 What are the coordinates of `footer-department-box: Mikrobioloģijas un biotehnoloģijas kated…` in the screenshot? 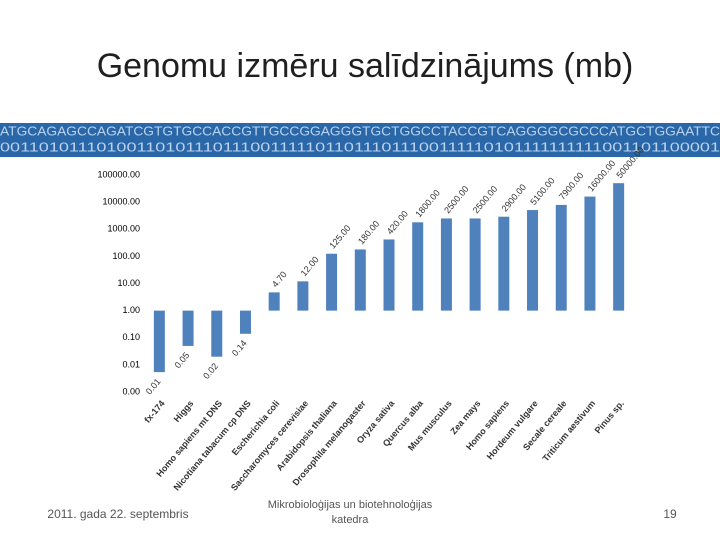 It's located at (350, 512).